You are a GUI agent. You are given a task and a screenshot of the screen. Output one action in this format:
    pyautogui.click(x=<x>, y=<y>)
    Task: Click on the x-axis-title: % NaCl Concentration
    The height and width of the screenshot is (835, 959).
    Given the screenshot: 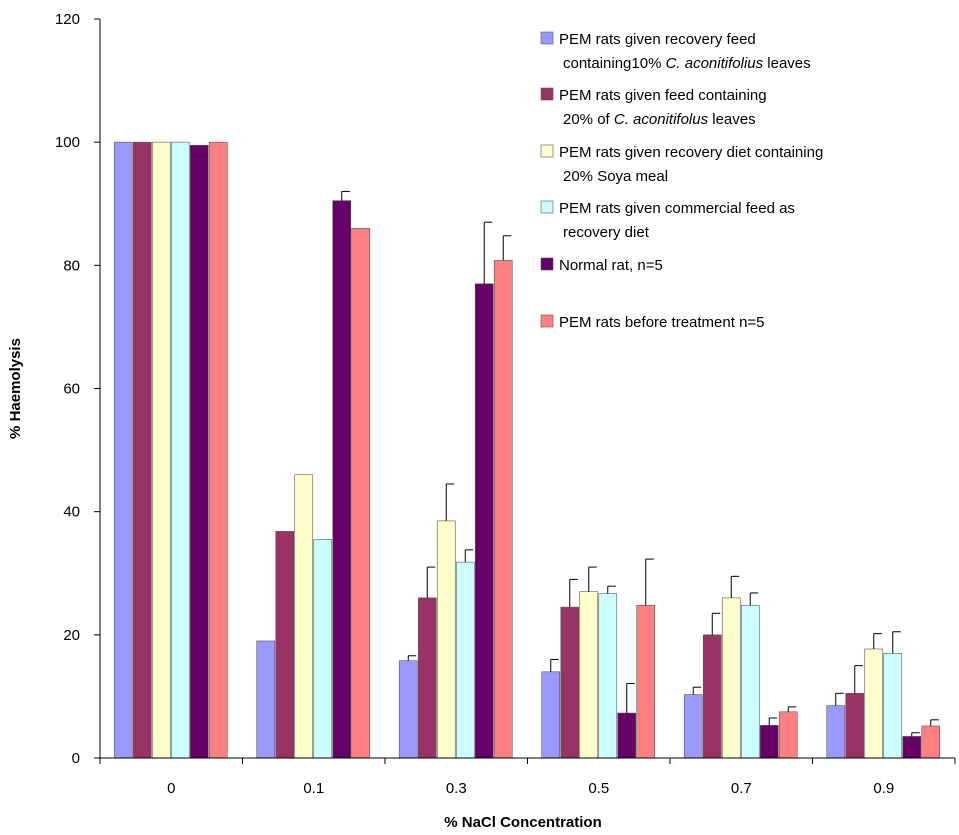 What is the action you would take?
    pyautogui.click(x=523, y=822)
    